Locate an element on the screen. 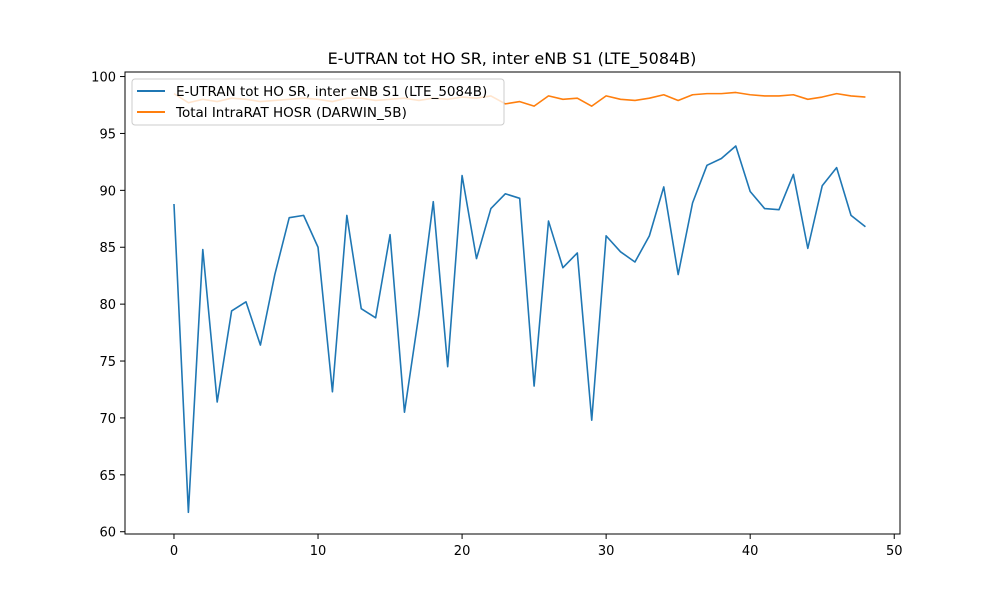 Image resolution: width=1000 pixels, height=604 pixels. y-tick-label: 75 is located at coordinates (107, 362).